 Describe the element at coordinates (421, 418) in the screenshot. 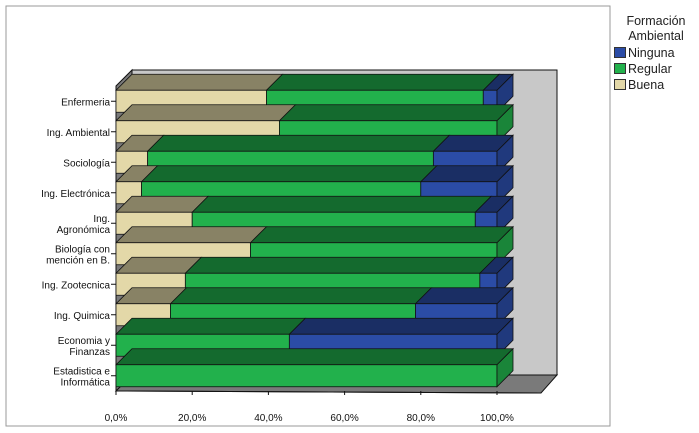

I see `x-tick-label: 80,0%` at that location.